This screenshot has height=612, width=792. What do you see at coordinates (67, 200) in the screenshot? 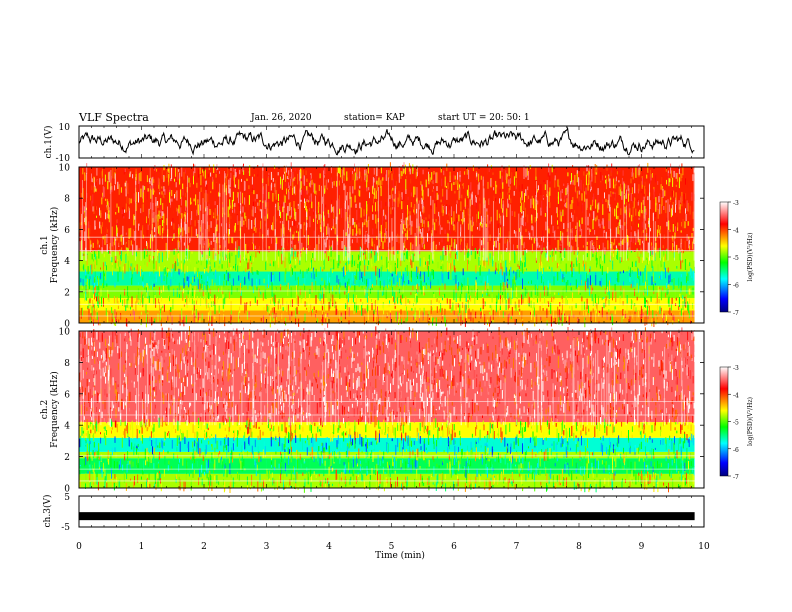
I see `ch1-spectrogram-ytick-label: 8` at bounding box center [67, 200].